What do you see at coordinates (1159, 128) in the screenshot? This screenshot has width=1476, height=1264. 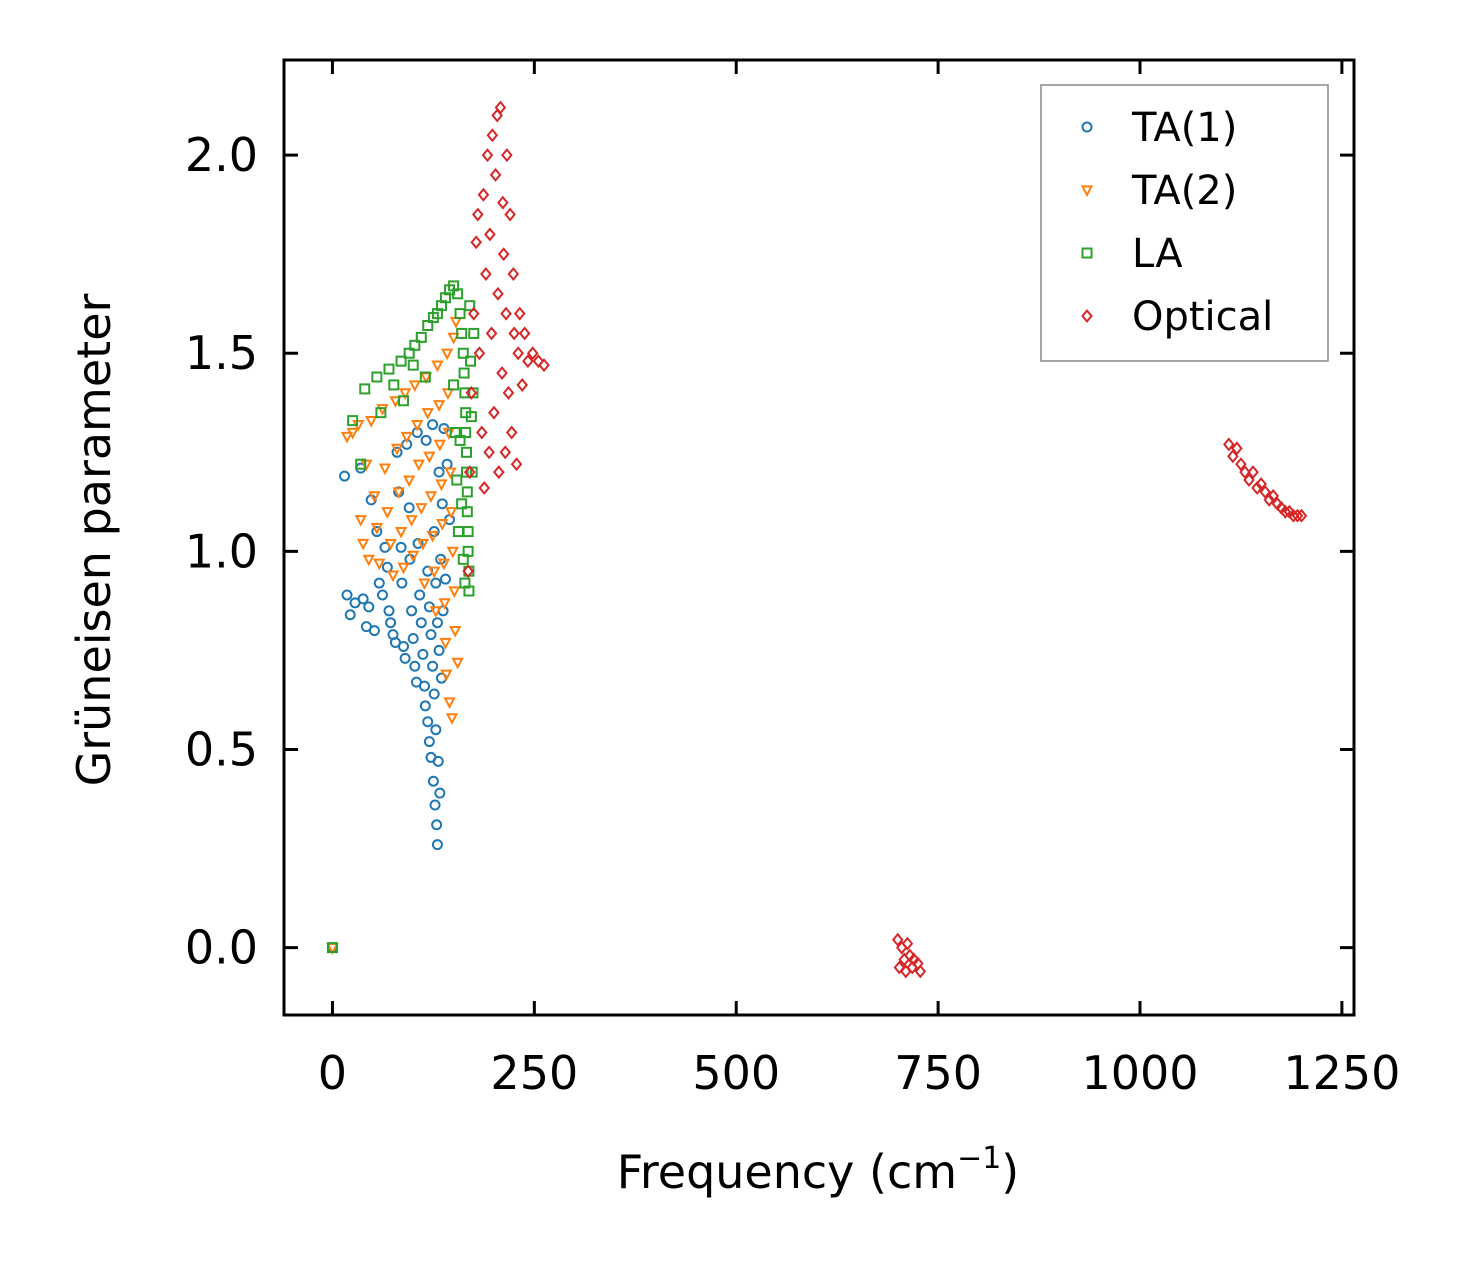 I see `legend-entry: TA(1)` at bounding box center [1159, 128].